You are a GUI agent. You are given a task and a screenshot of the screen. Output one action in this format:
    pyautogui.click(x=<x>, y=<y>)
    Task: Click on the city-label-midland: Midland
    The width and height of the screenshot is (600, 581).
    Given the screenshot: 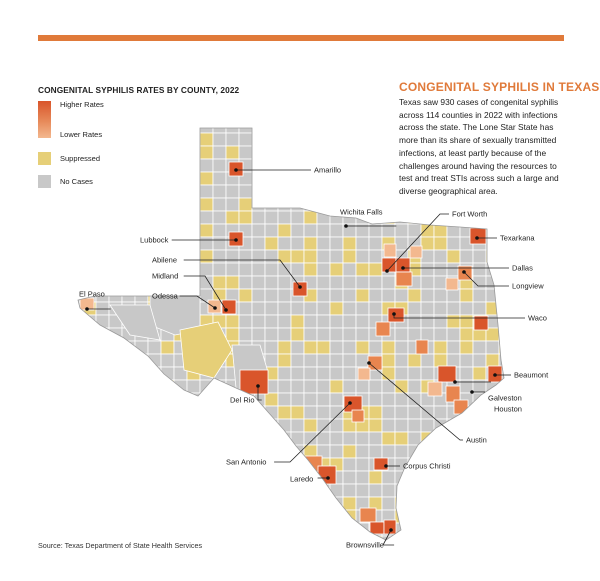 What is the action you would take?
    pyautogui.click(x=165, y=276)
    